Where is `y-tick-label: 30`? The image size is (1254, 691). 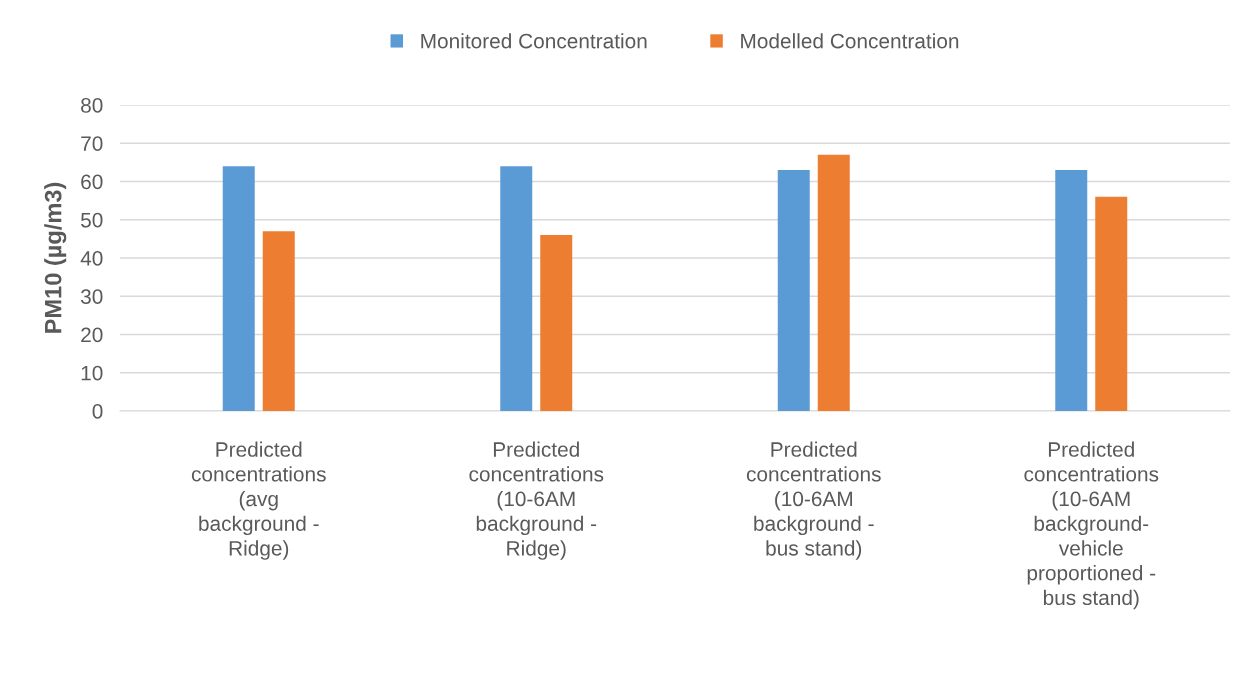 y-tick-label: 30 is located at coordinates (91, 296).